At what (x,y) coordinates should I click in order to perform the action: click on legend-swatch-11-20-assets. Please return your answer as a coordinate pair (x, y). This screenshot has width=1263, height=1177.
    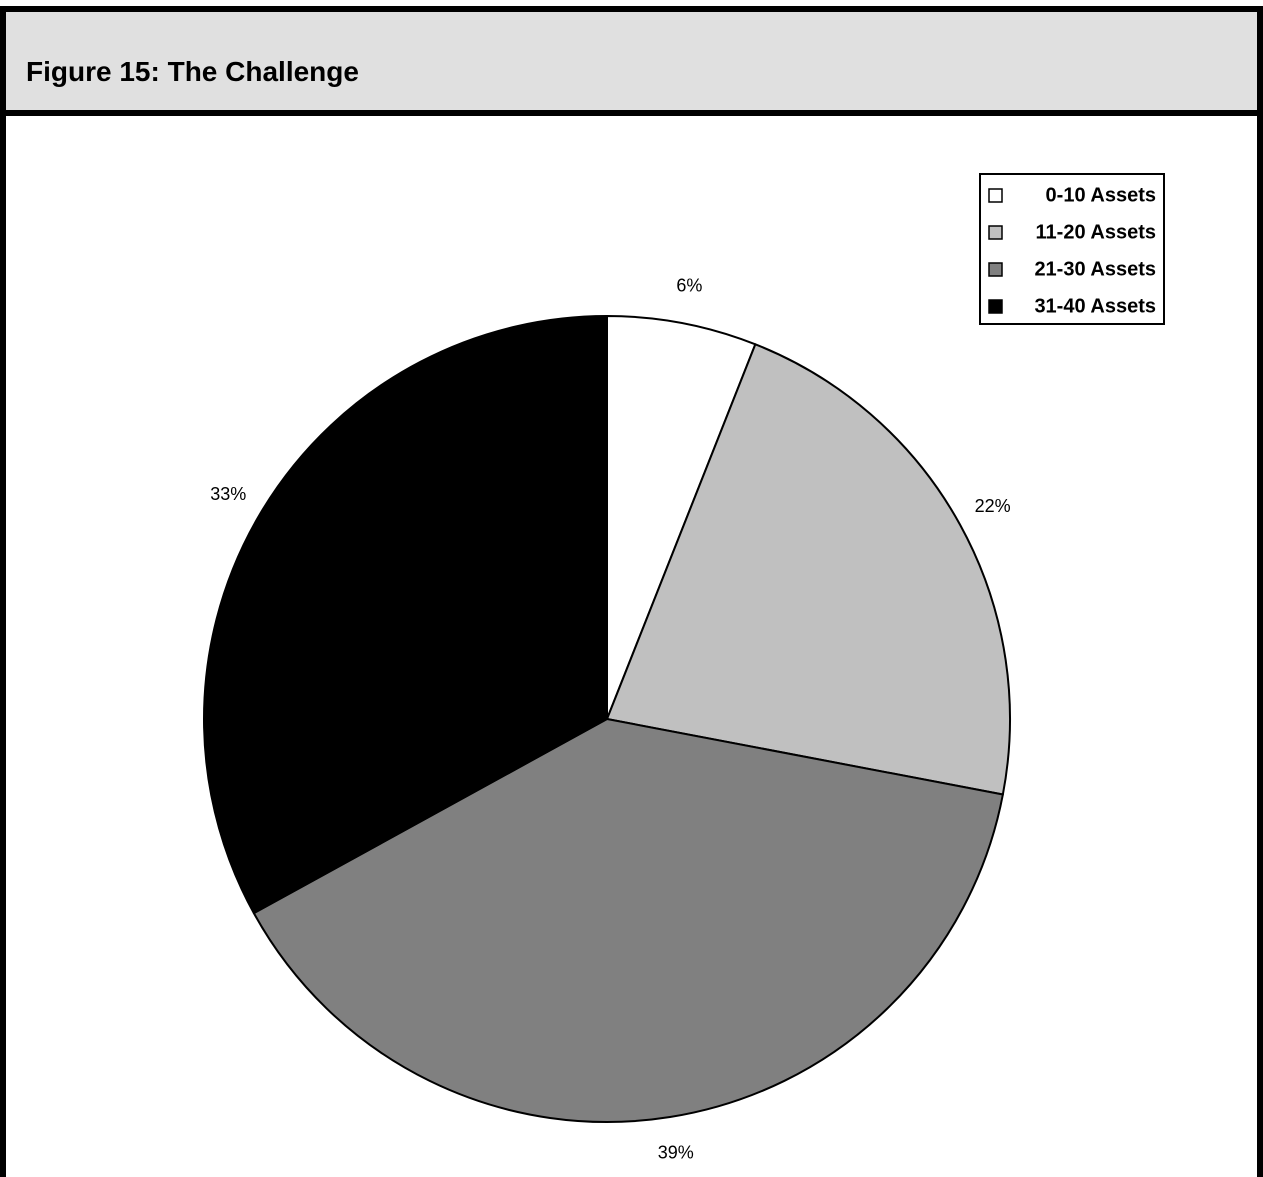
    Looking at the image, I should click on (995, 232).